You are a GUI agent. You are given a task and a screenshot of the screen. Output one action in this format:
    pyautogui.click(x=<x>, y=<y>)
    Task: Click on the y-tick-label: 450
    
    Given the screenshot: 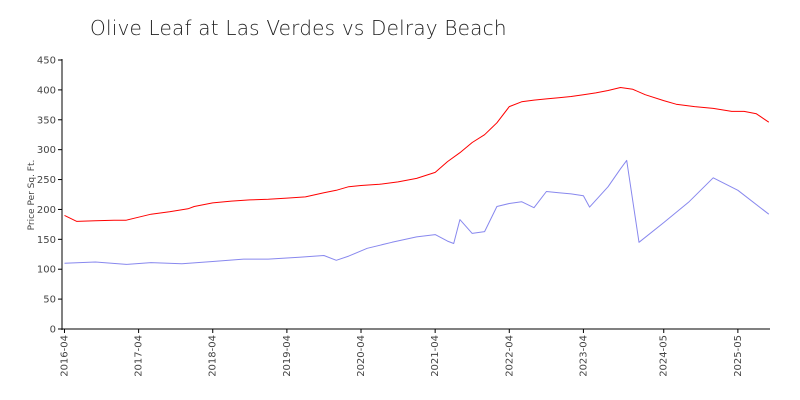 What is the action you would take?
    pyautogui.click(x=46, y=61)
    